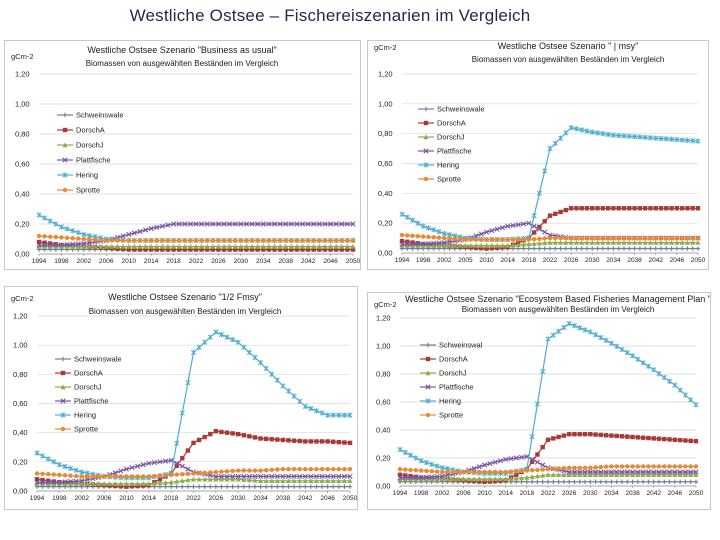 The width and height of the screenshot is (720, 540). What do you see at coordinates (550, 243) in the screenshot?
I see `series-dorschj` at bounding box center [550, 243].